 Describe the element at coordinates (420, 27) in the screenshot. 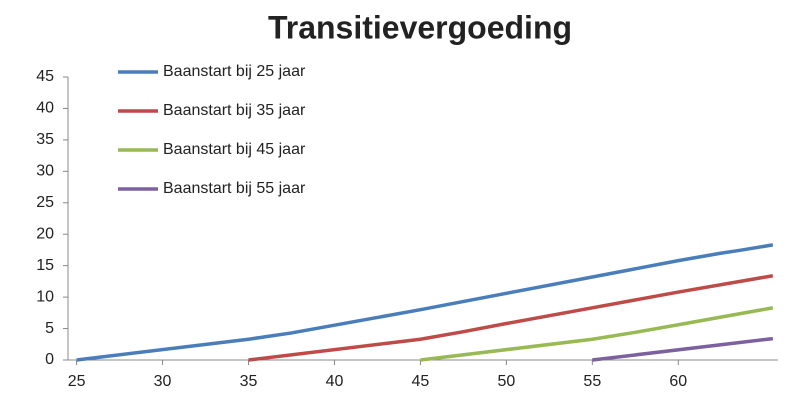

I see `chart-title: Transitievergoeding` at that location.